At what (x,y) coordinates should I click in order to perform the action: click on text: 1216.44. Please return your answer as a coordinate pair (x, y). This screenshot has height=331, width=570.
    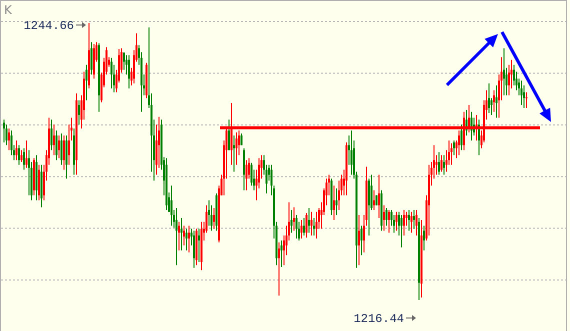
    Looking at the image, I should click on (379, 319).